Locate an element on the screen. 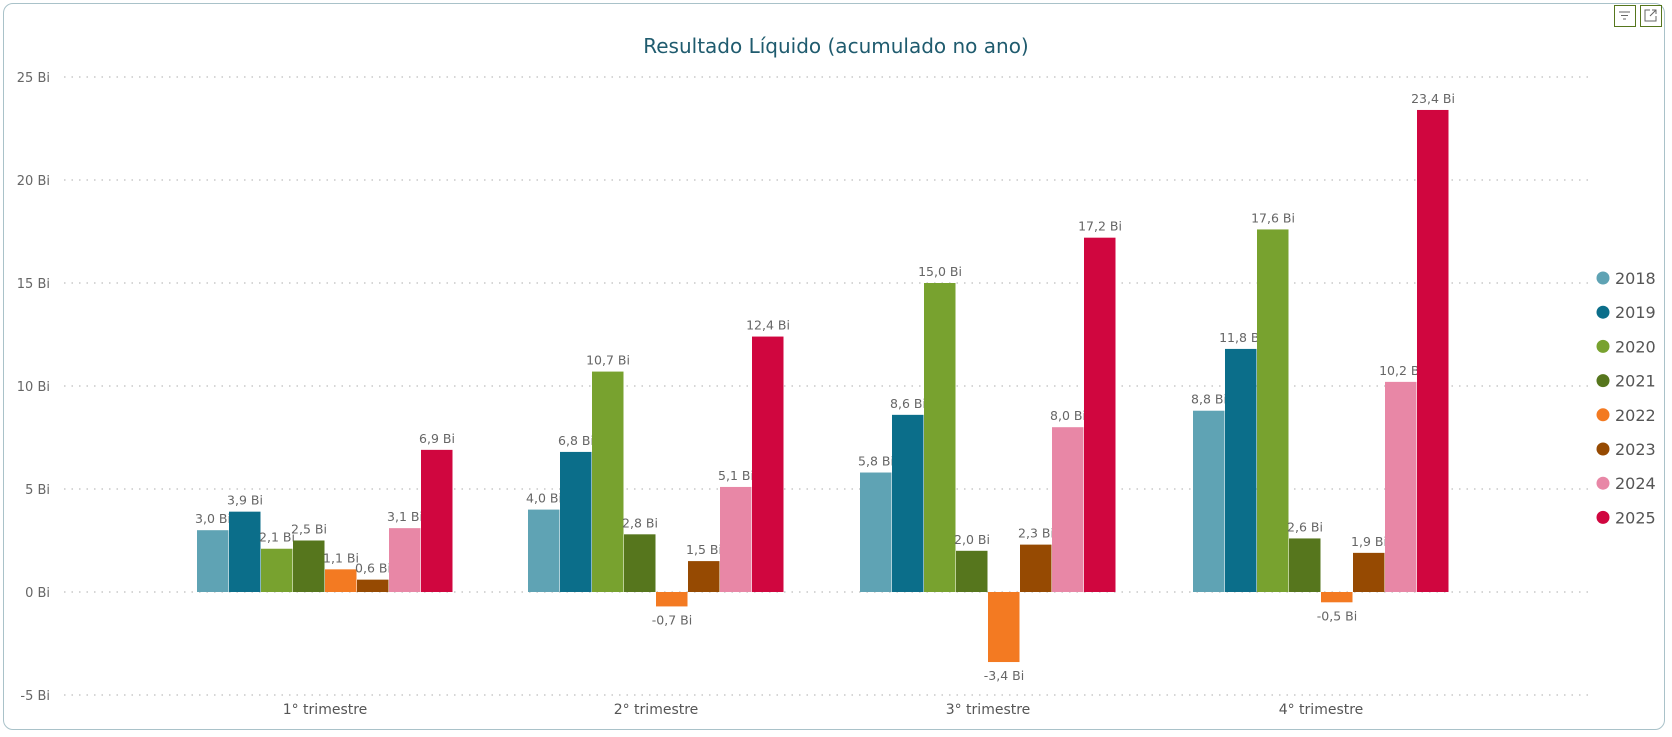  y-tick-label: 25 Bi is located at coordinates (33, 78).